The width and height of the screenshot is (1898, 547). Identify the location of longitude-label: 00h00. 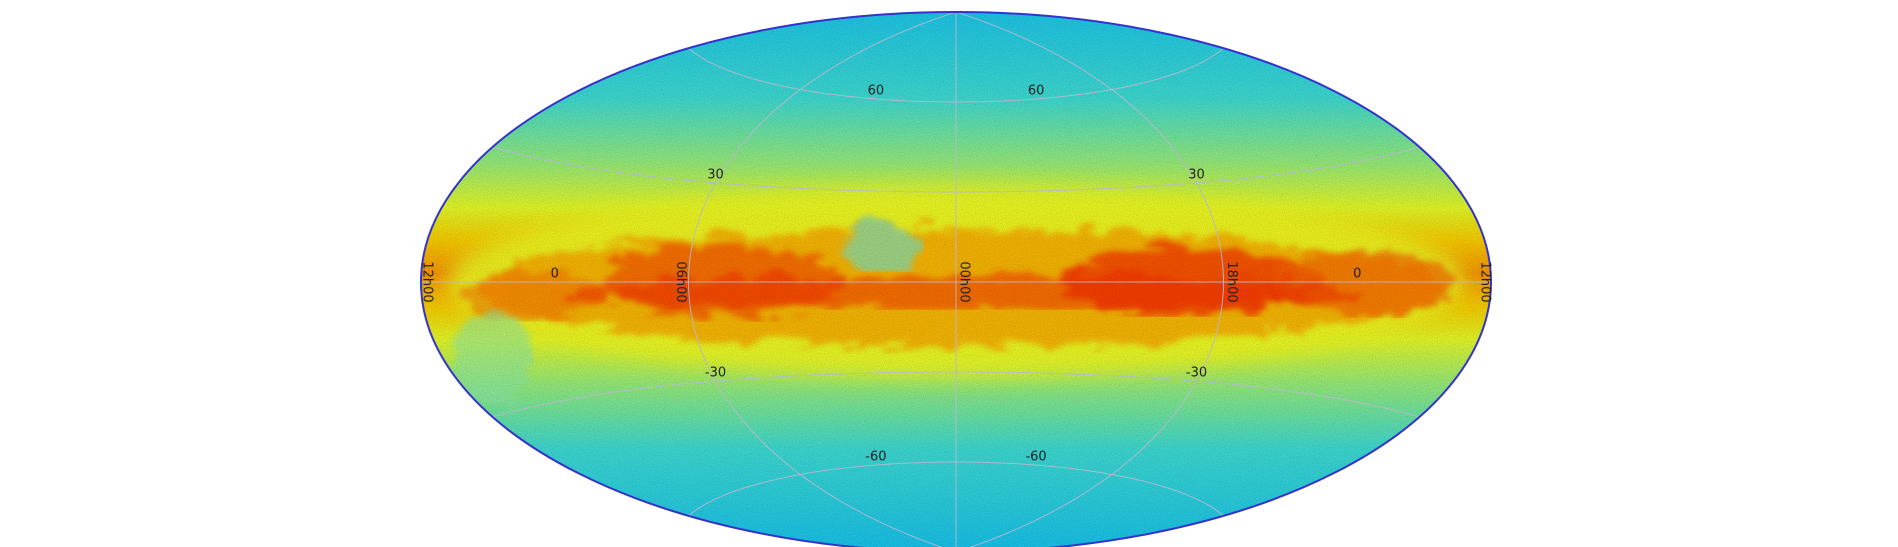
(964, 281).